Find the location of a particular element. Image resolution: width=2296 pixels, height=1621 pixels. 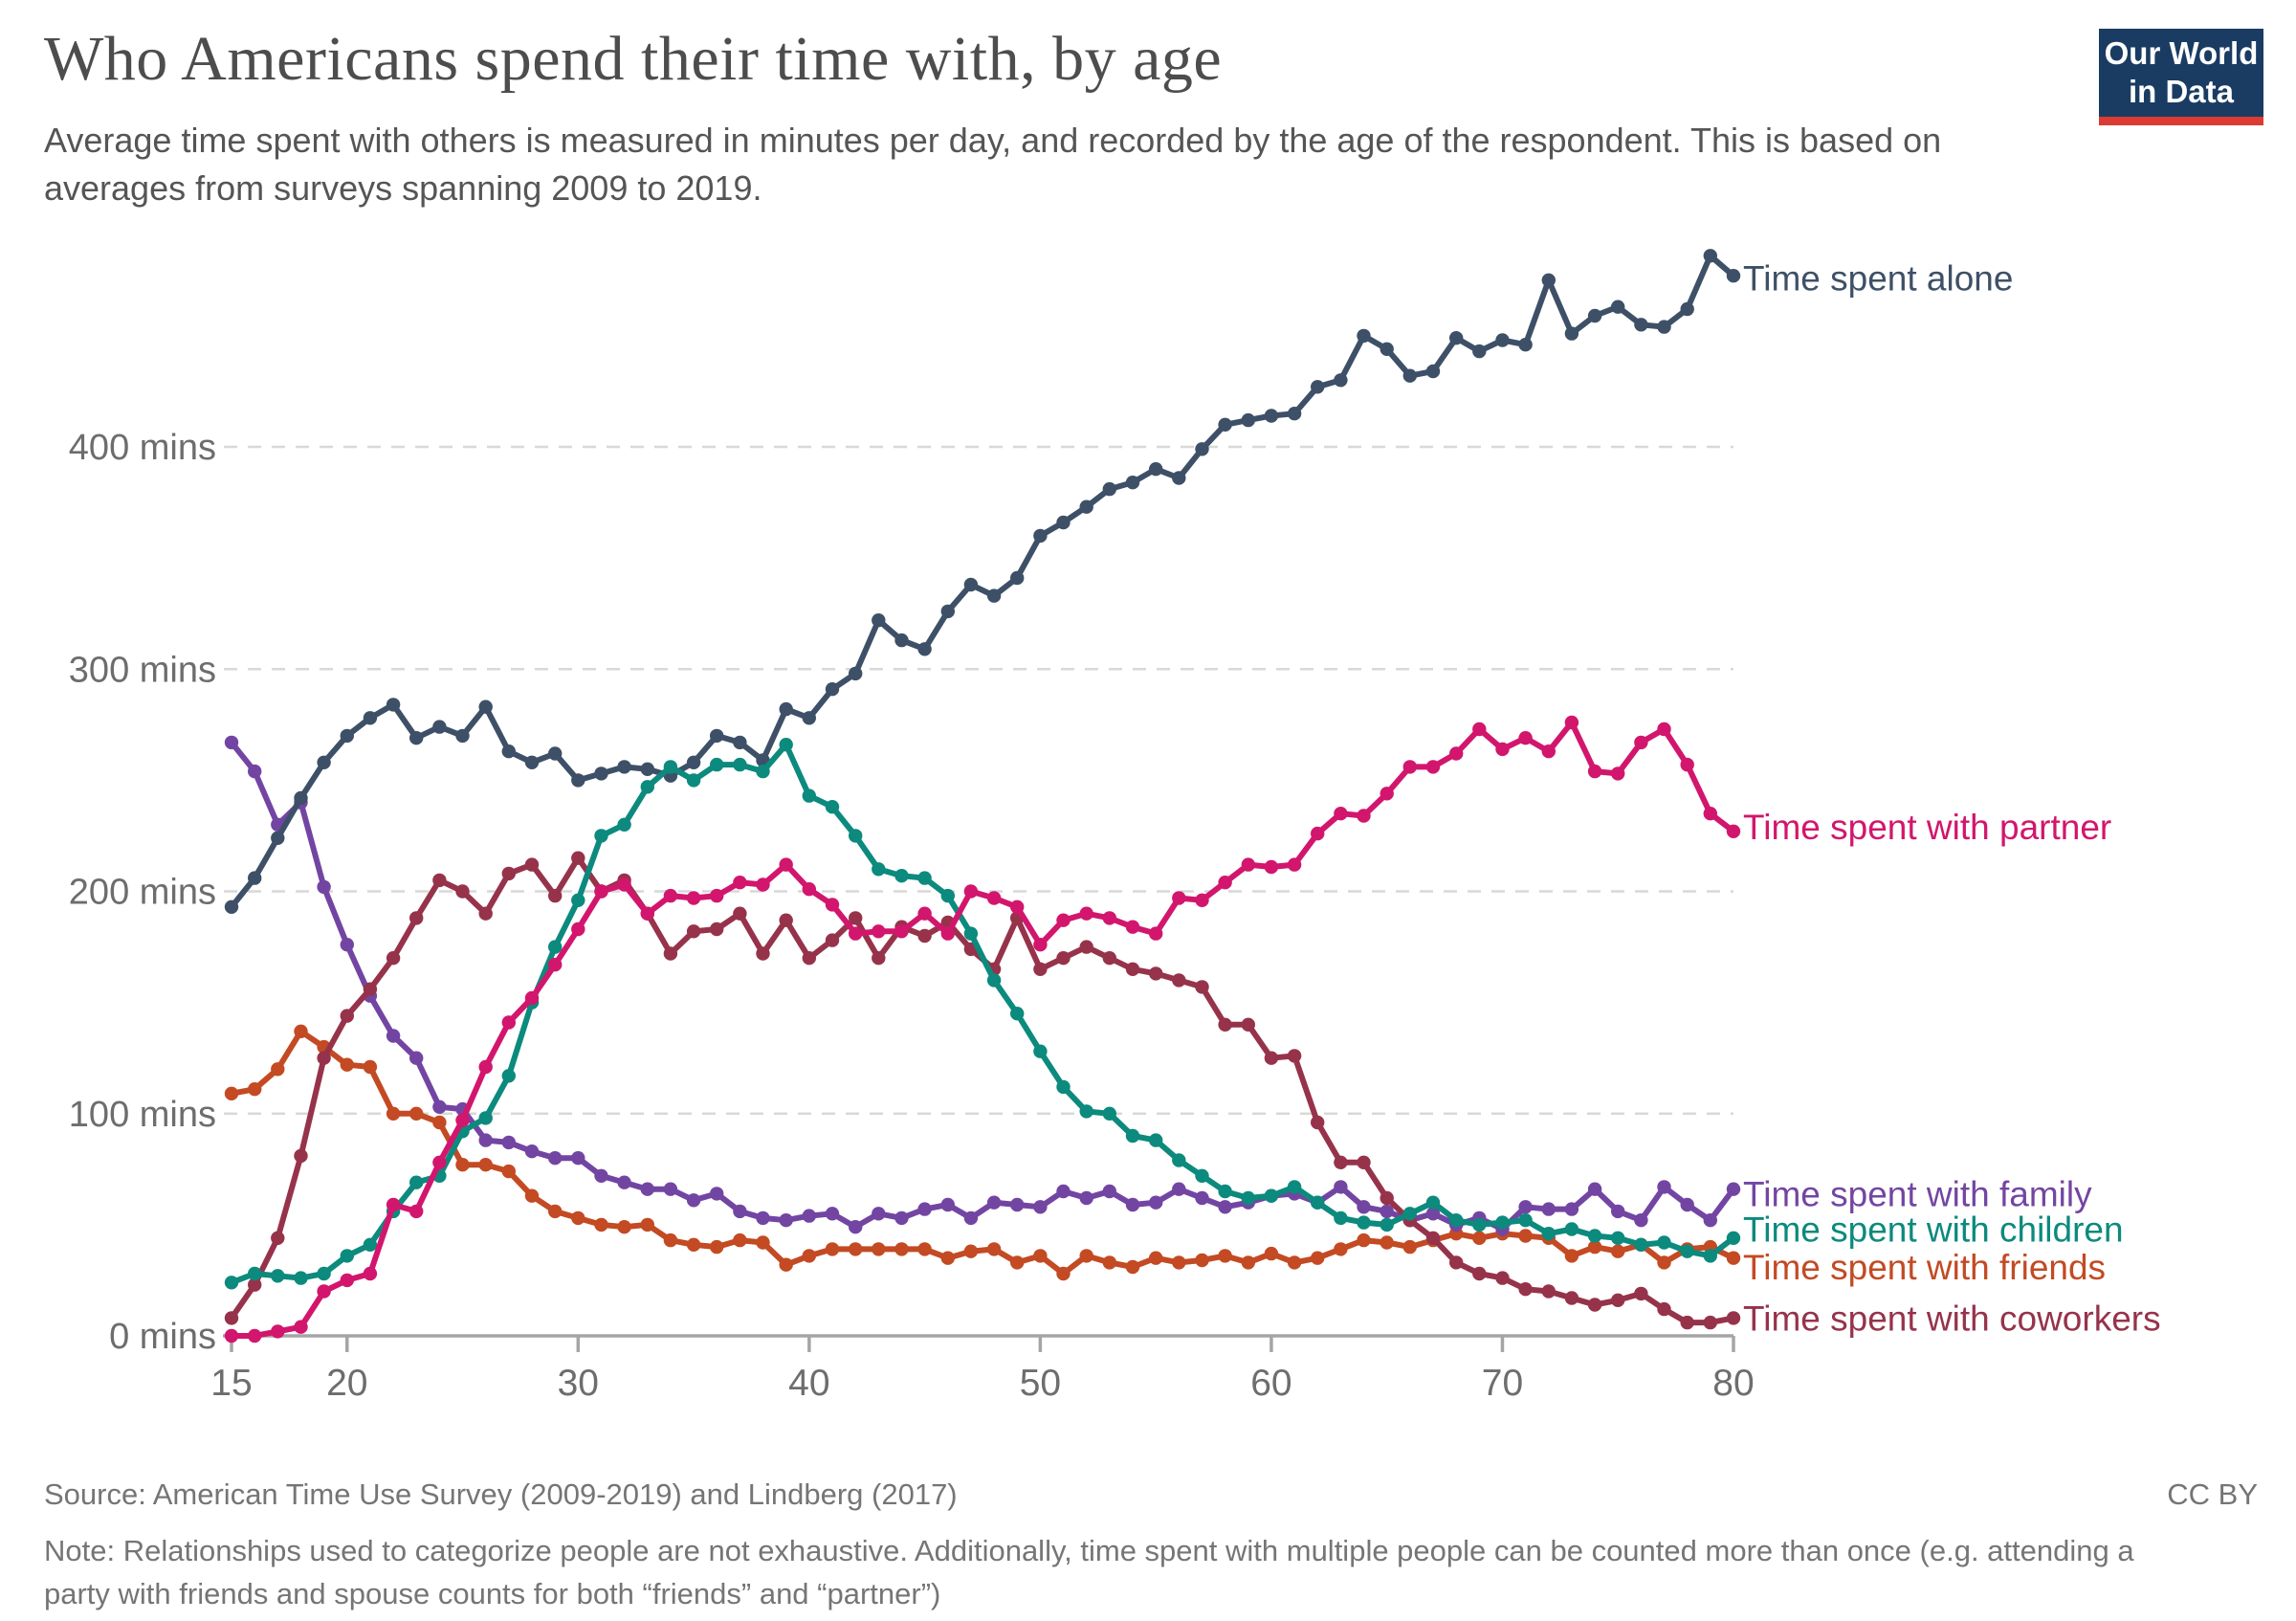

series-label-children: Time spent with children is located at coordinates (1934, 1230).